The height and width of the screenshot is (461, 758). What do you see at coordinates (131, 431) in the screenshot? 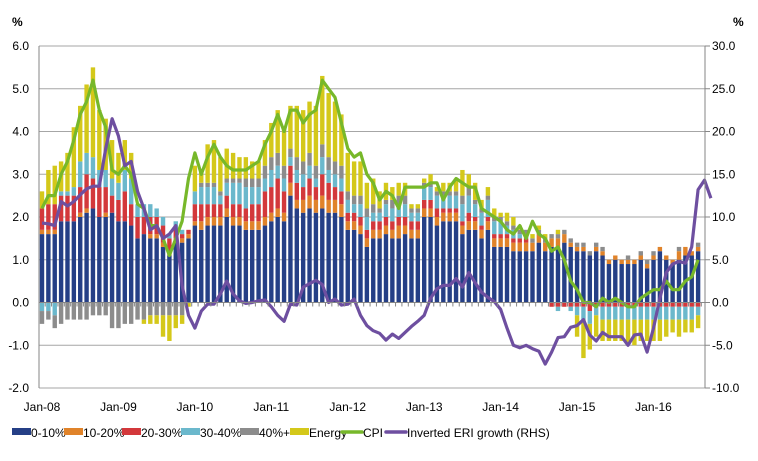
I see `legend-swatch` at bounding box center [131, 431].